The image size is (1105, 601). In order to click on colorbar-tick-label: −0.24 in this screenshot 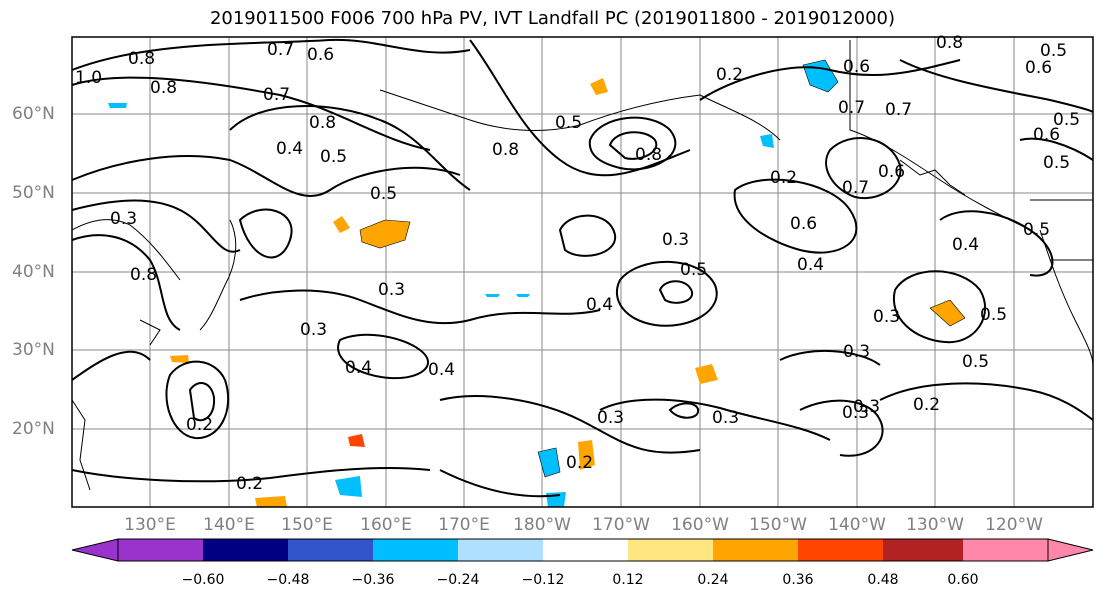, I will do `click(458, 580)`.